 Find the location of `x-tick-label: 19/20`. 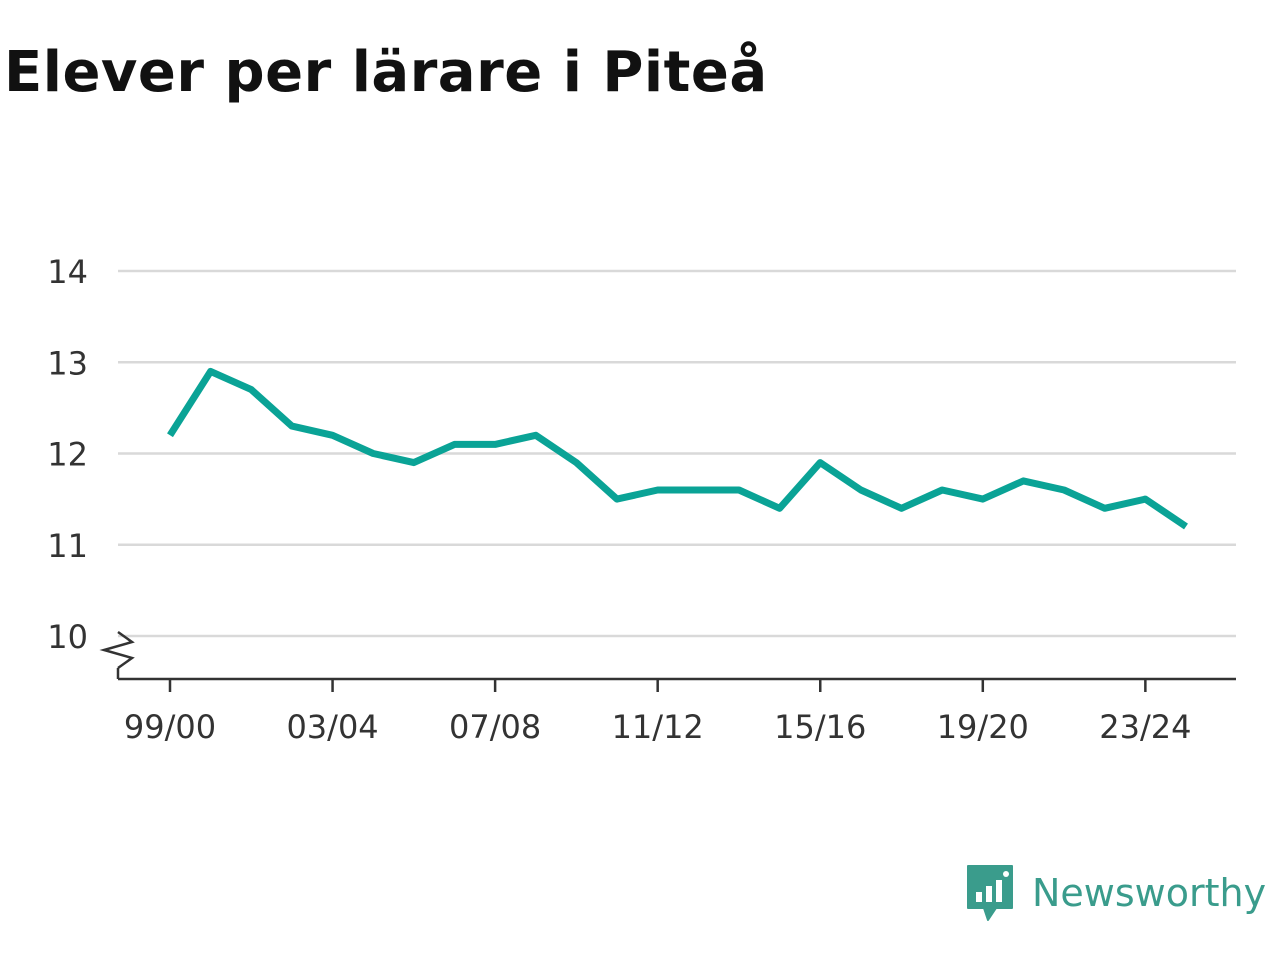

x-tick-label: 19/20 is located at coordinates (983, 727).